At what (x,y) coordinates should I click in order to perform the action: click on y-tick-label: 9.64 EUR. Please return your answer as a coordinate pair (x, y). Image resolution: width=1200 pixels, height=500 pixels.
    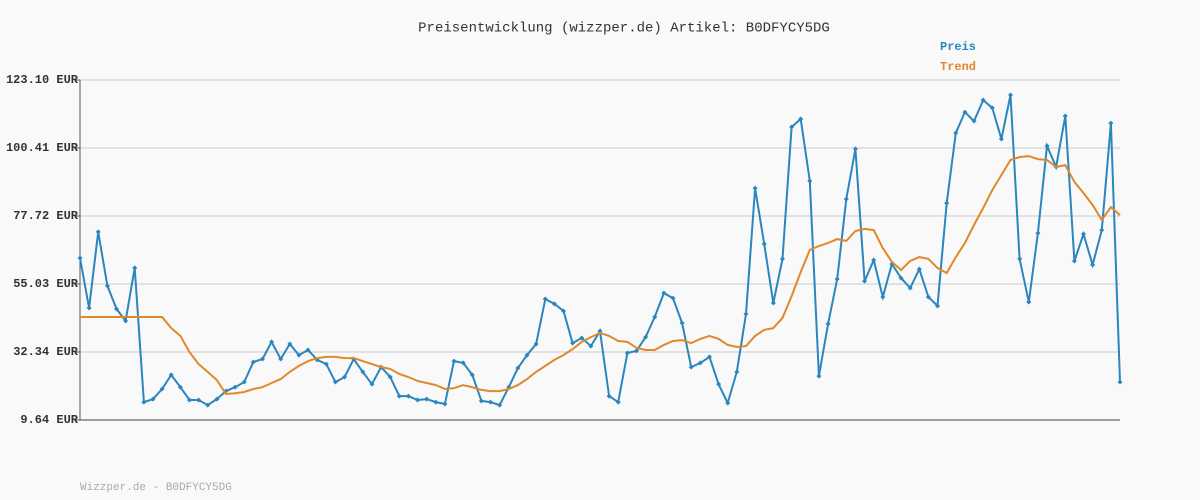
    Looking at the image, I should click on (49, 420).